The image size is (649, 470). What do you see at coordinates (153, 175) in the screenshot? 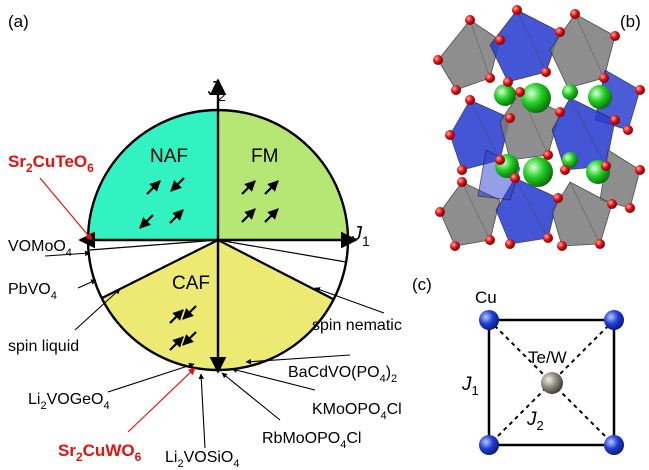
I see `region-naf` at bounding box center [153, 175].